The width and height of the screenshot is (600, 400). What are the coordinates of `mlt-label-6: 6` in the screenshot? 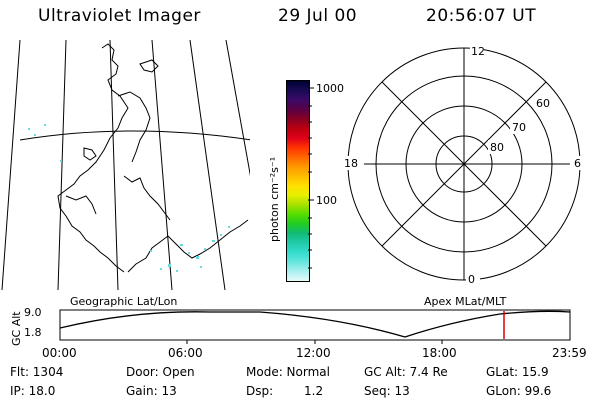 It's located at (577, 163).